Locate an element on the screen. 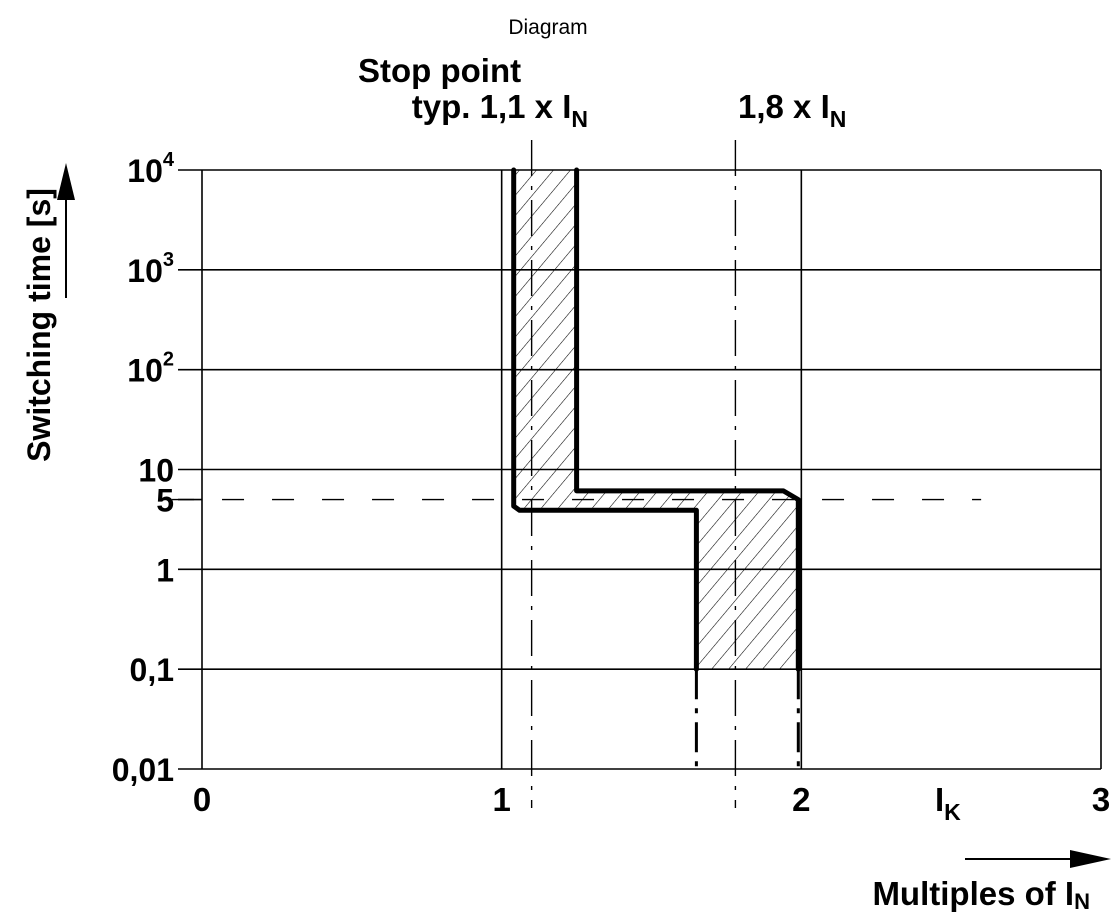 This screenshot has height=913, width=1117. x-tick-labels: 0 1 2 3 IK is located at coordinates (651, 803).